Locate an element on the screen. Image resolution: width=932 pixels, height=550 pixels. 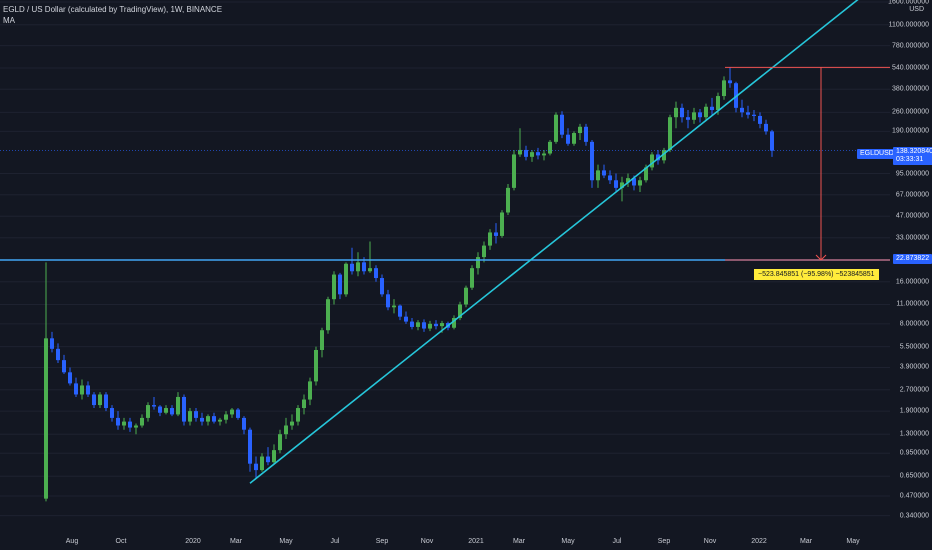
bar-countdown: 03:33:31 is located at coordinates (910, 159).